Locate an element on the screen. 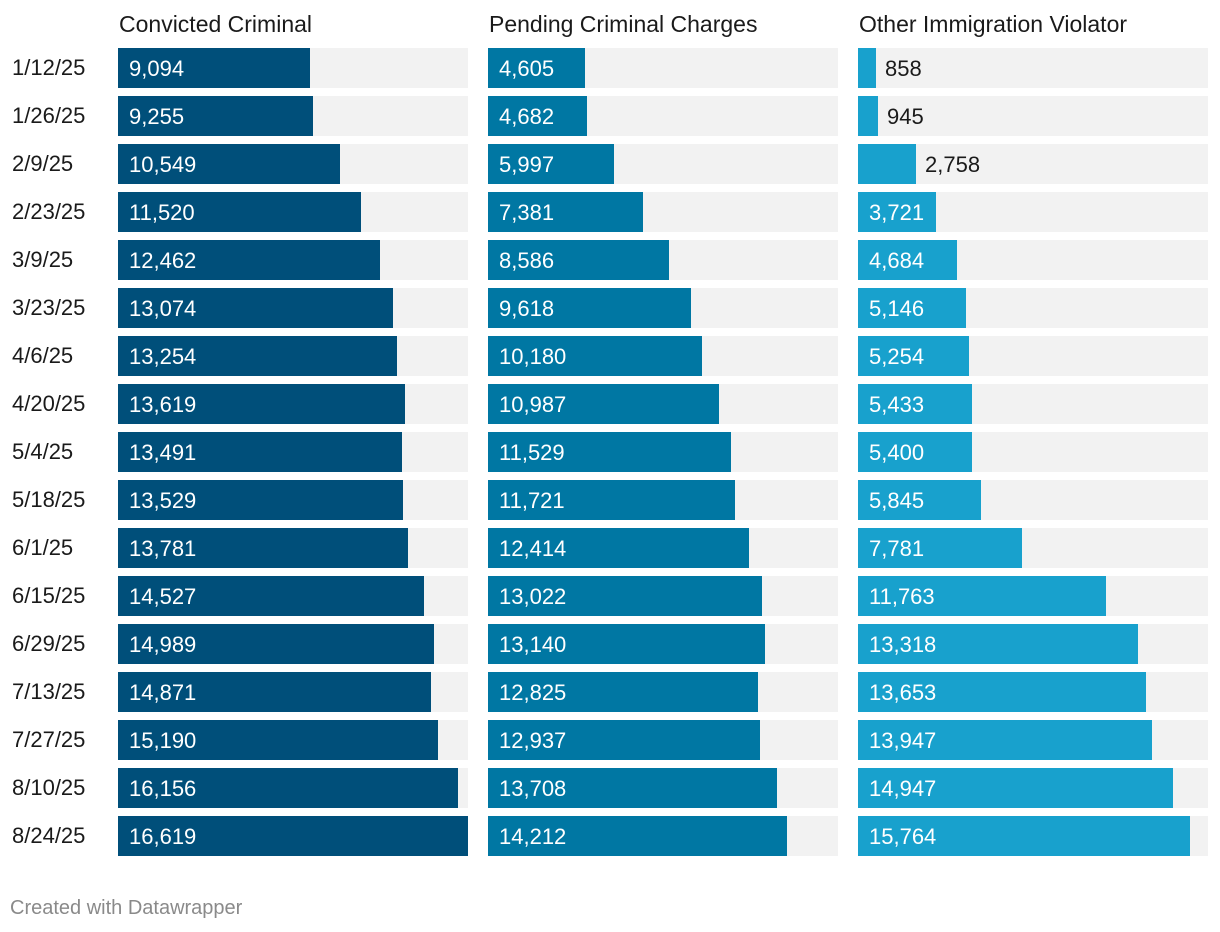 This screenshot has width=1220, height=932. data-label: 12,937 is located at coordinates (532, 740).